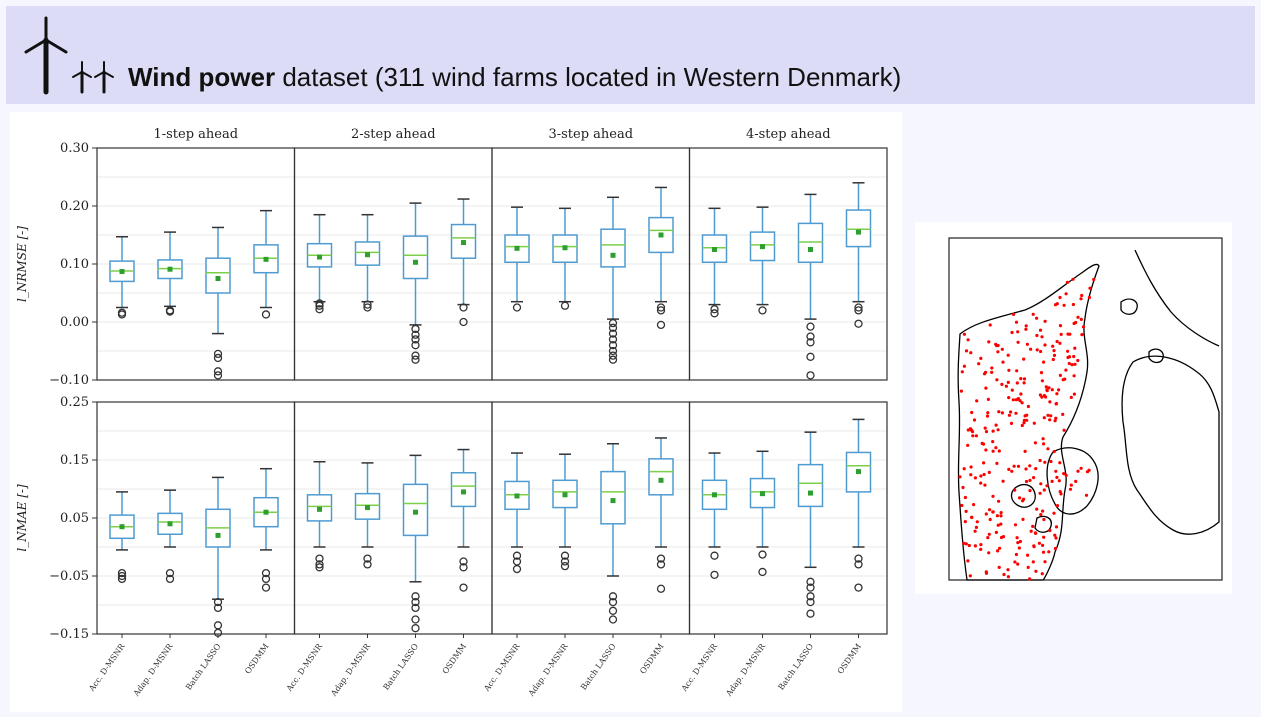  What do you see at coordinates (202, 77) in the screenshot?
I see `title-bold: Wind power` at bounding box center [202, 77].